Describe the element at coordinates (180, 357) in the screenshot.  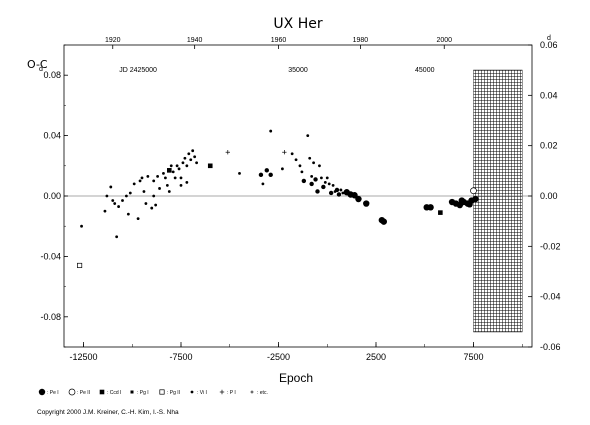
I see `x-tick-label: -7500` at that location.